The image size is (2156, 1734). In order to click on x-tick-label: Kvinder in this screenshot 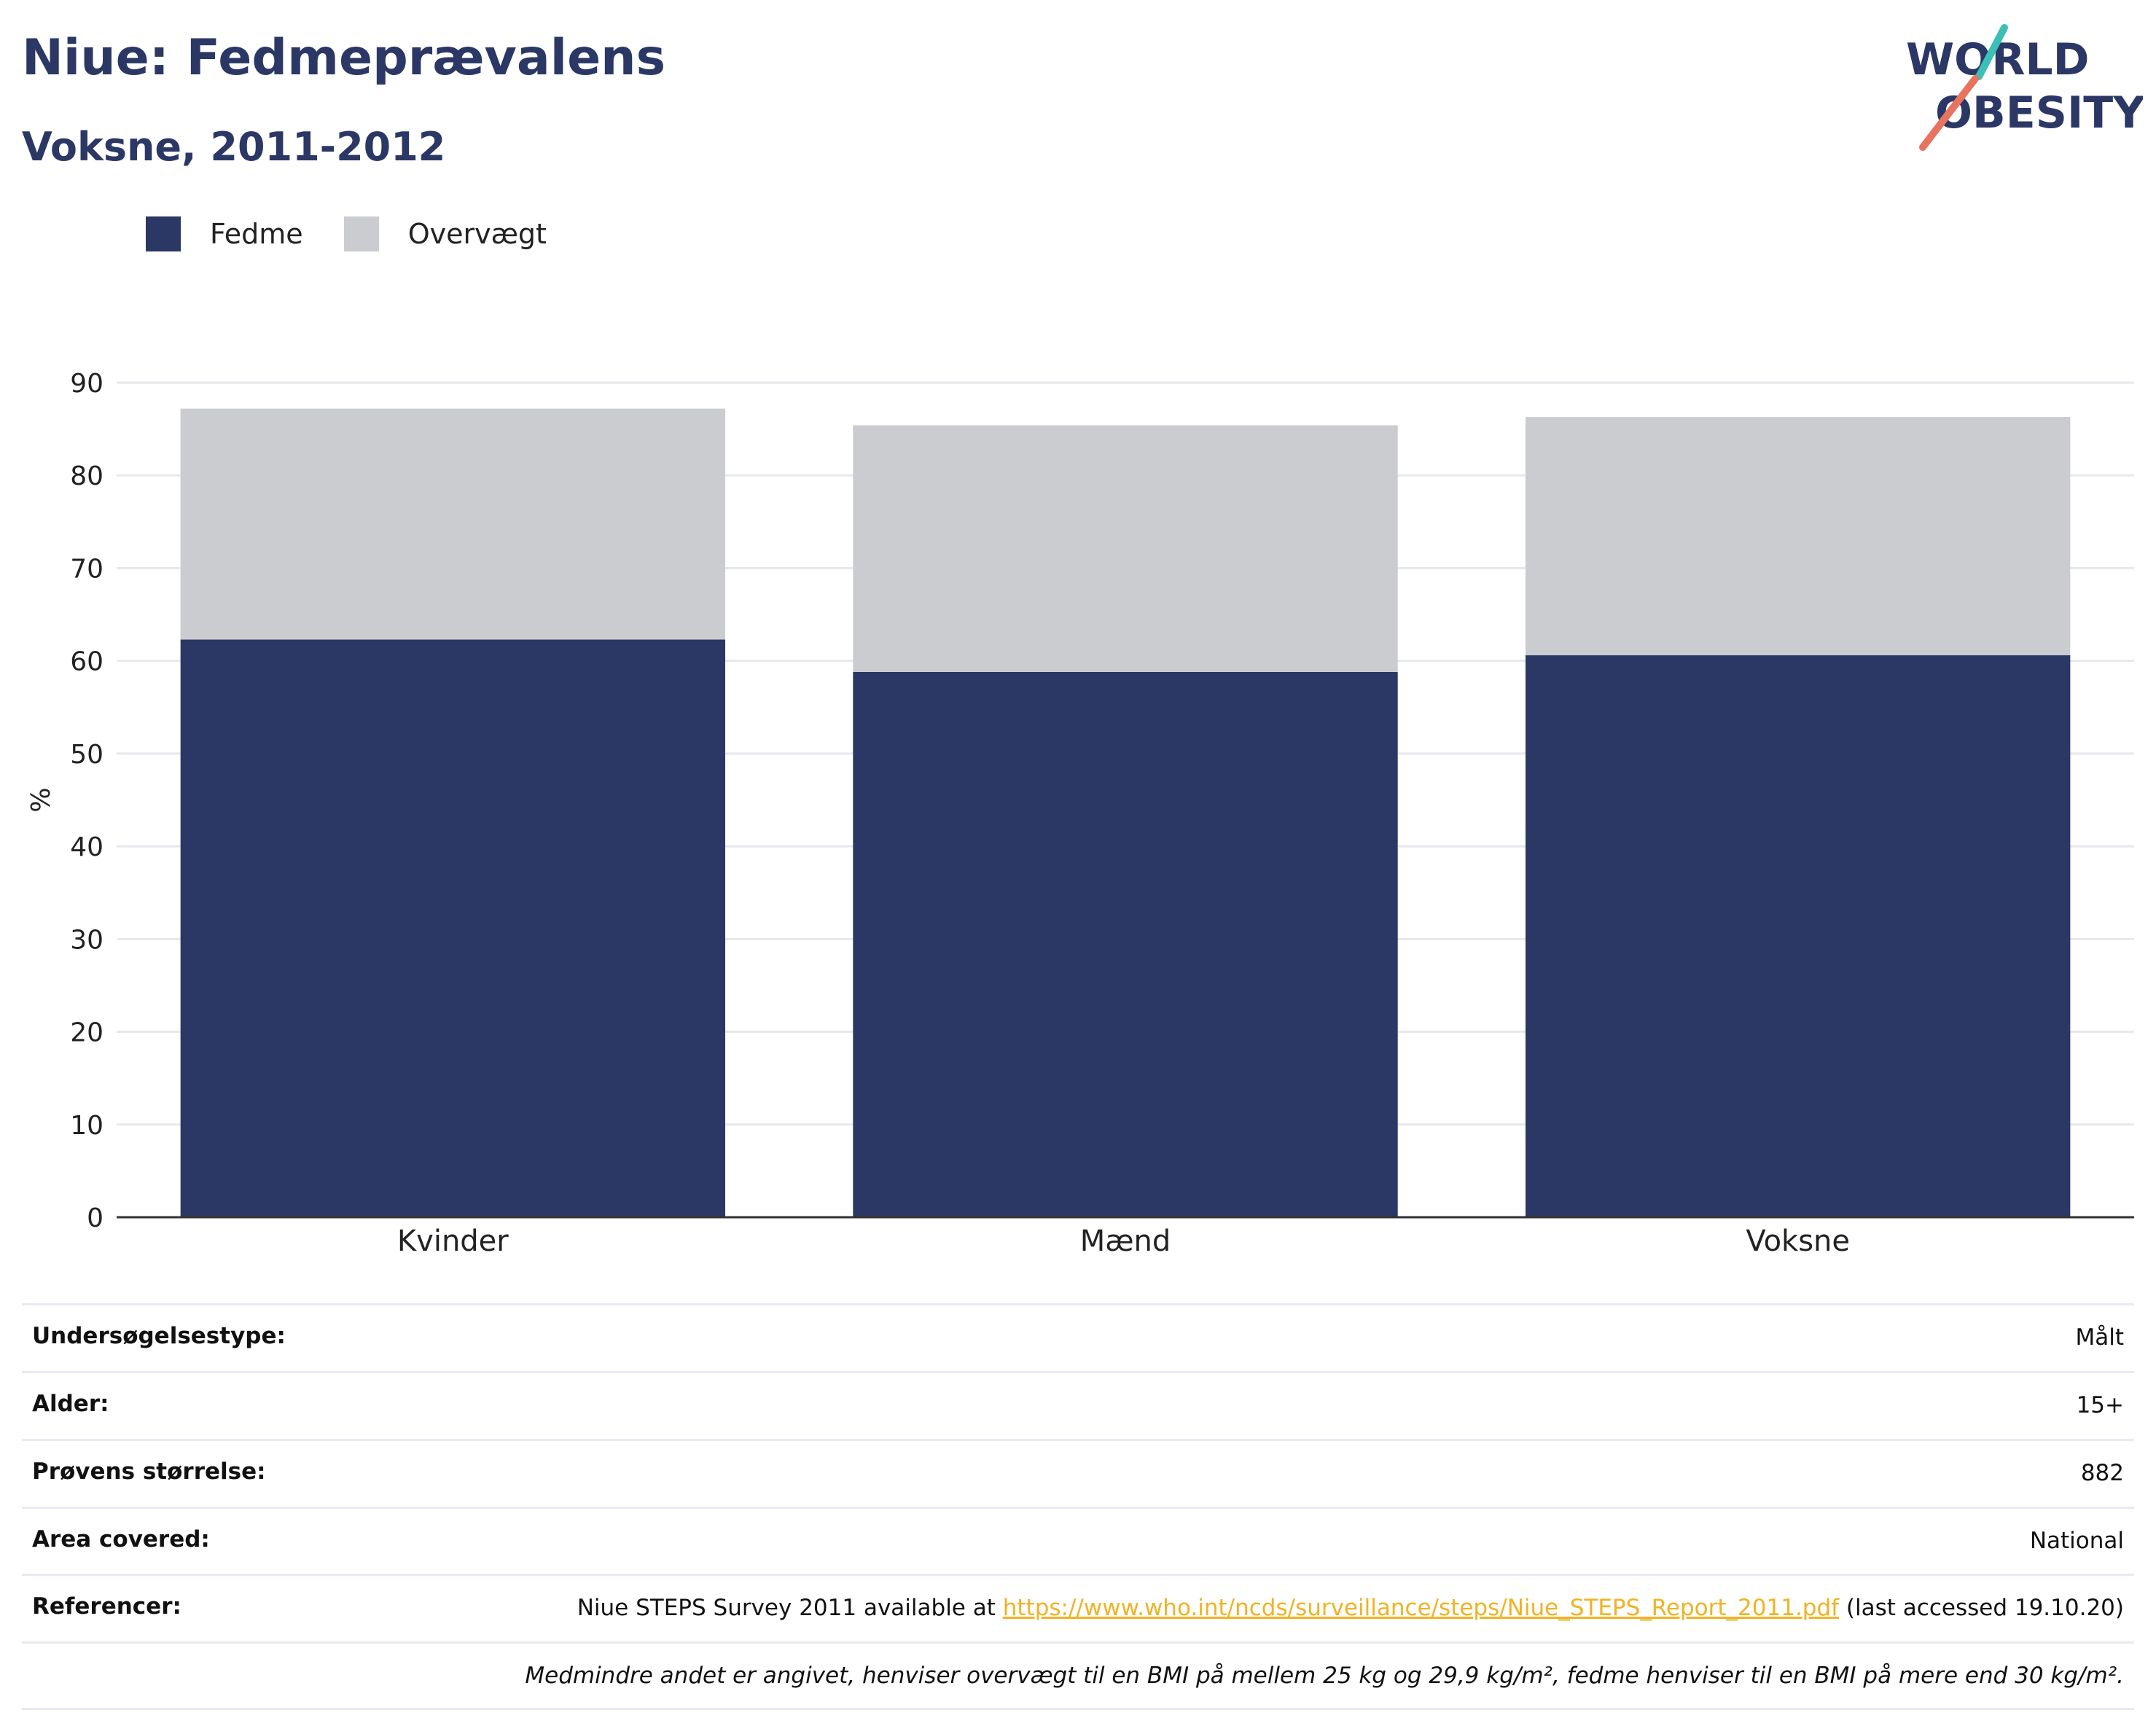, I will do `click(453, 1241)`.